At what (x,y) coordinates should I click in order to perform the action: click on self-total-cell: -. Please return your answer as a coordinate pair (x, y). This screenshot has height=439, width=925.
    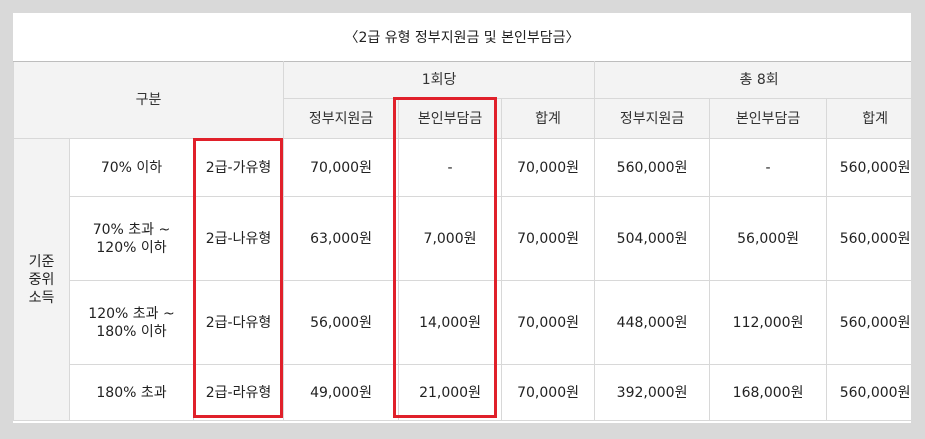
    Looking at the image, I should click on (768, 167).